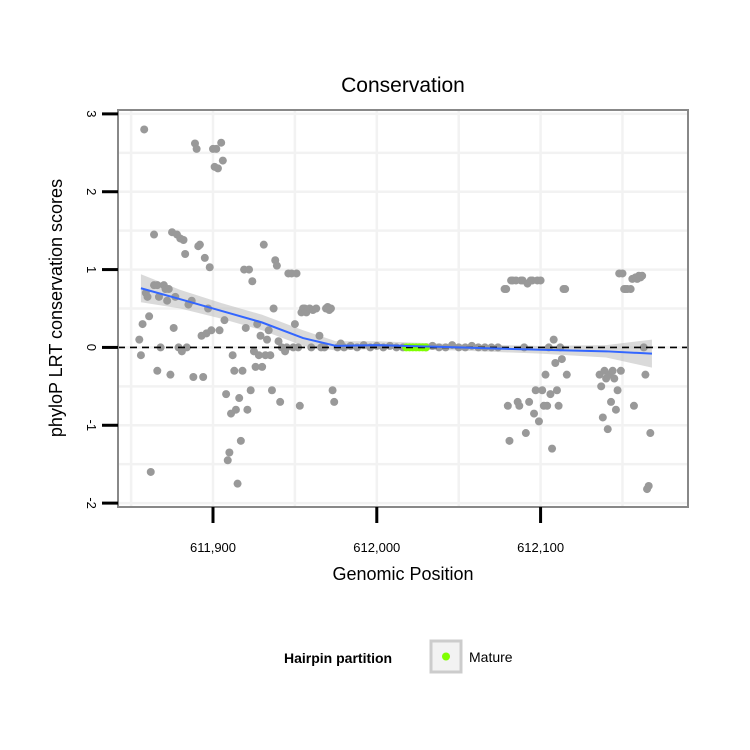 The height and width of the screenshot is (750, 750). I want to click on smooth-curve, so click(396, 321).